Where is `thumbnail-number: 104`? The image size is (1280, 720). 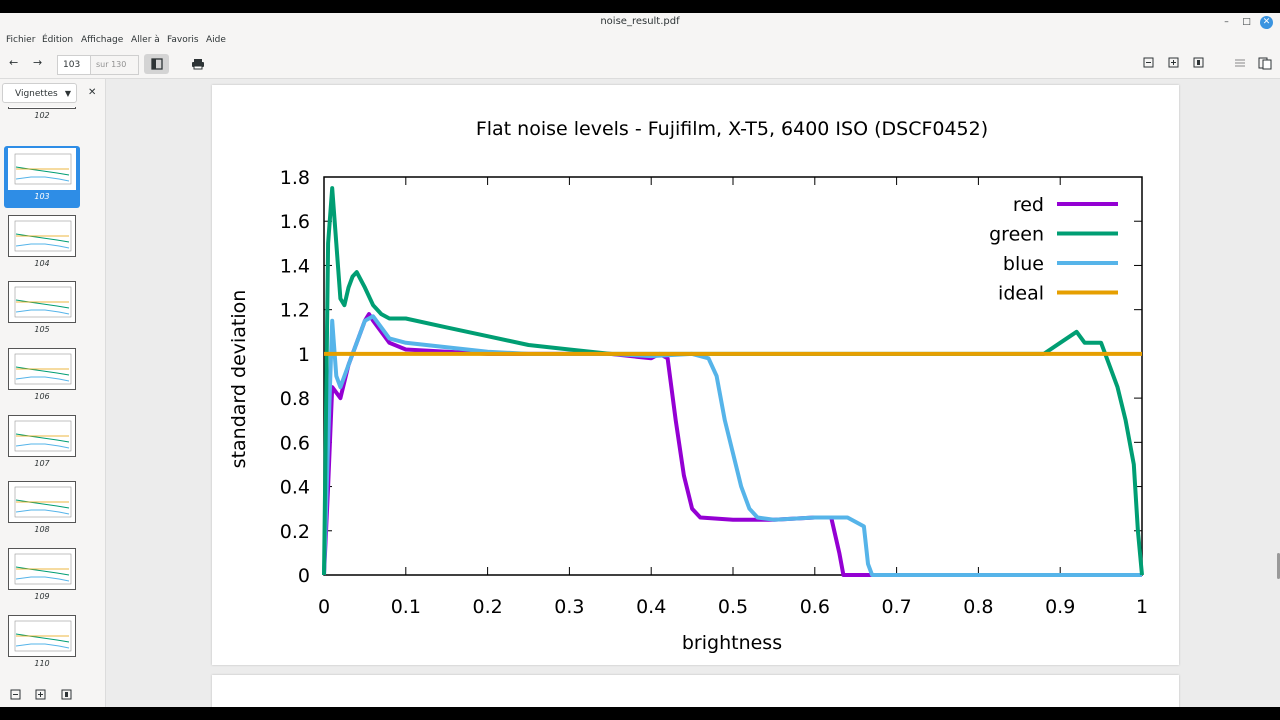 thumbnail-number: 104 is located at coordinates (42, 263).